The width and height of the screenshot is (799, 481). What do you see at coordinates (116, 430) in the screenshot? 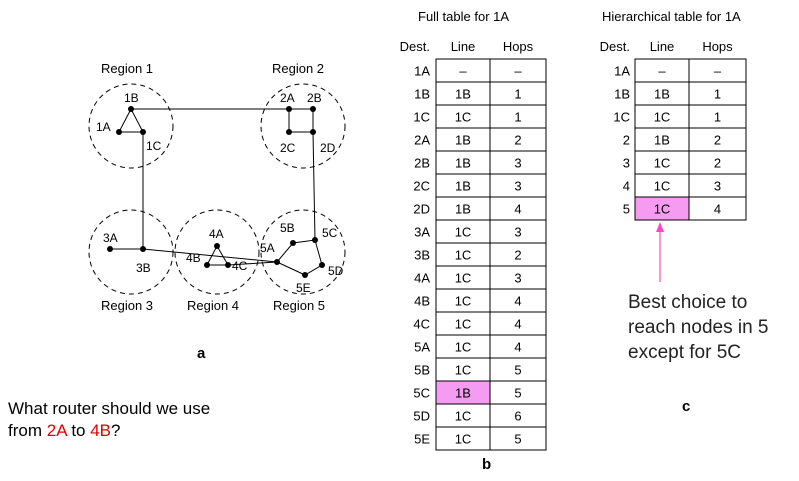
I see `question-mark: ?` at bounding box center [116, 430].